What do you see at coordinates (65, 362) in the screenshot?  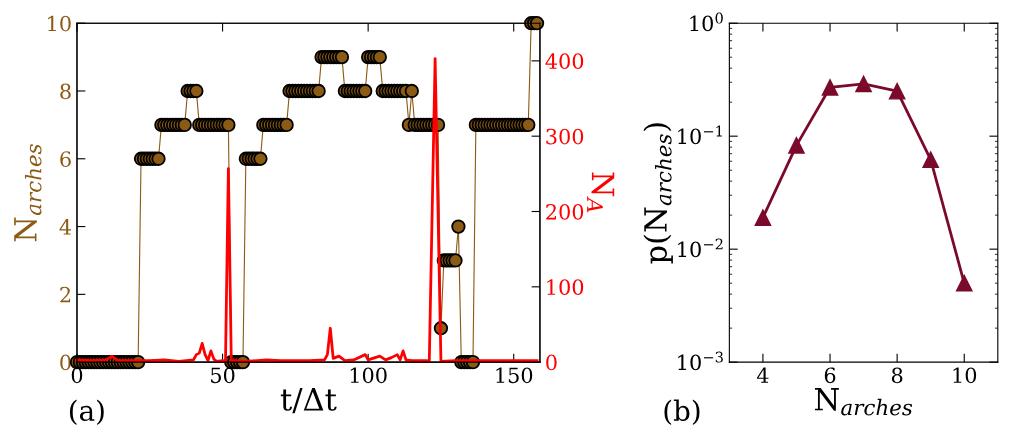 I see `y-tick-label: 0` at bounding box center [65, 362].